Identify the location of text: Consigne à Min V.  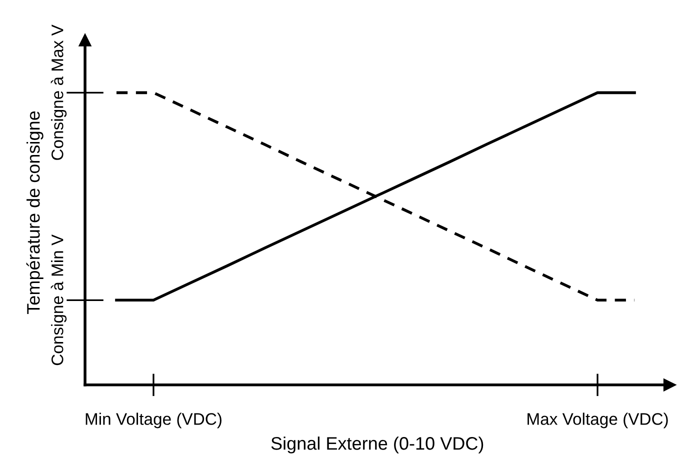
(58, 300).